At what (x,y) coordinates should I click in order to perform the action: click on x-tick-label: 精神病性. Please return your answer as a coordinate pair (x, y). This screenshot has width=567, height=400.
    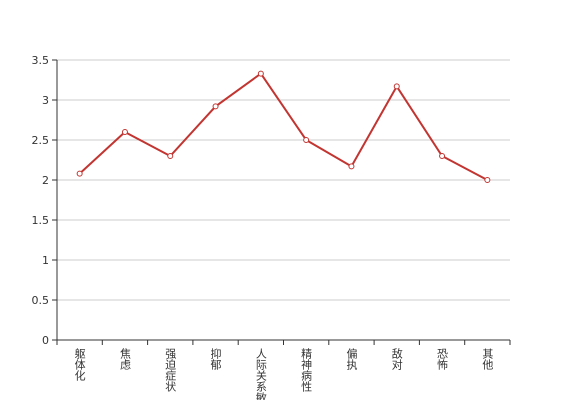
    Looking at the image, I should click on (306, 370).